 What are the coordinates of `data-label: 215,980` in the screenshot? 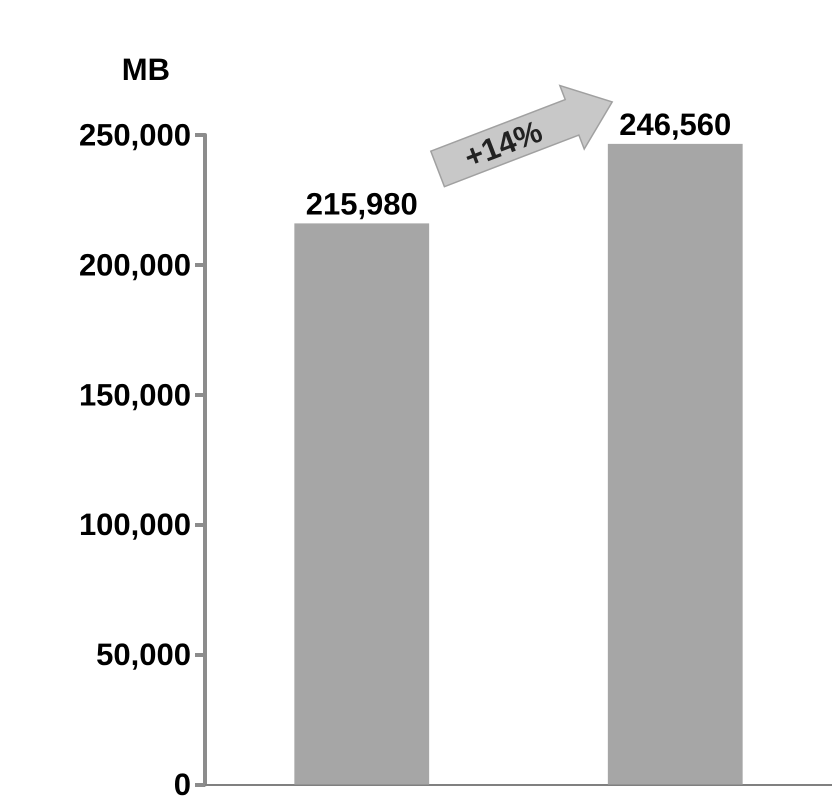 It's located at (362, 204).